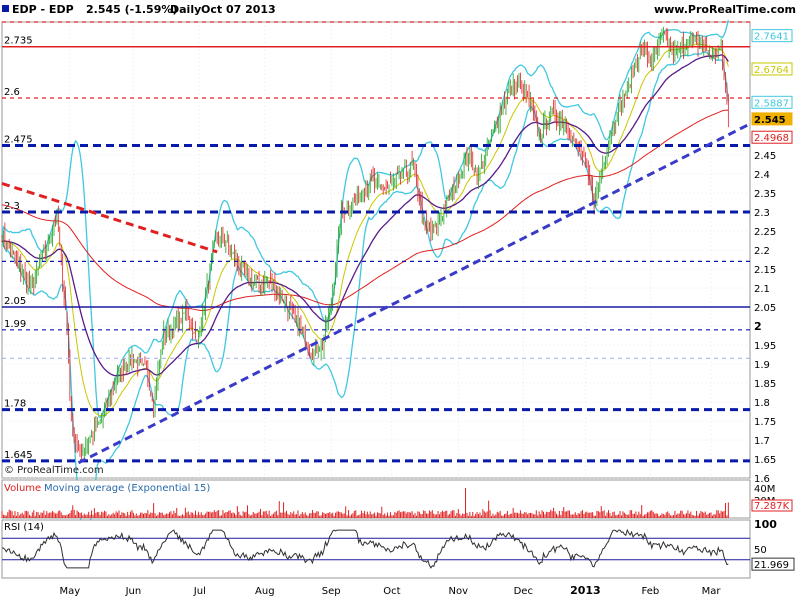 Image resolution: width=800 pixels, height=604 pixels. Describe the element at coordinates (199, 591) in the screenshot. I see `time-tick-label: Jul` at that location.